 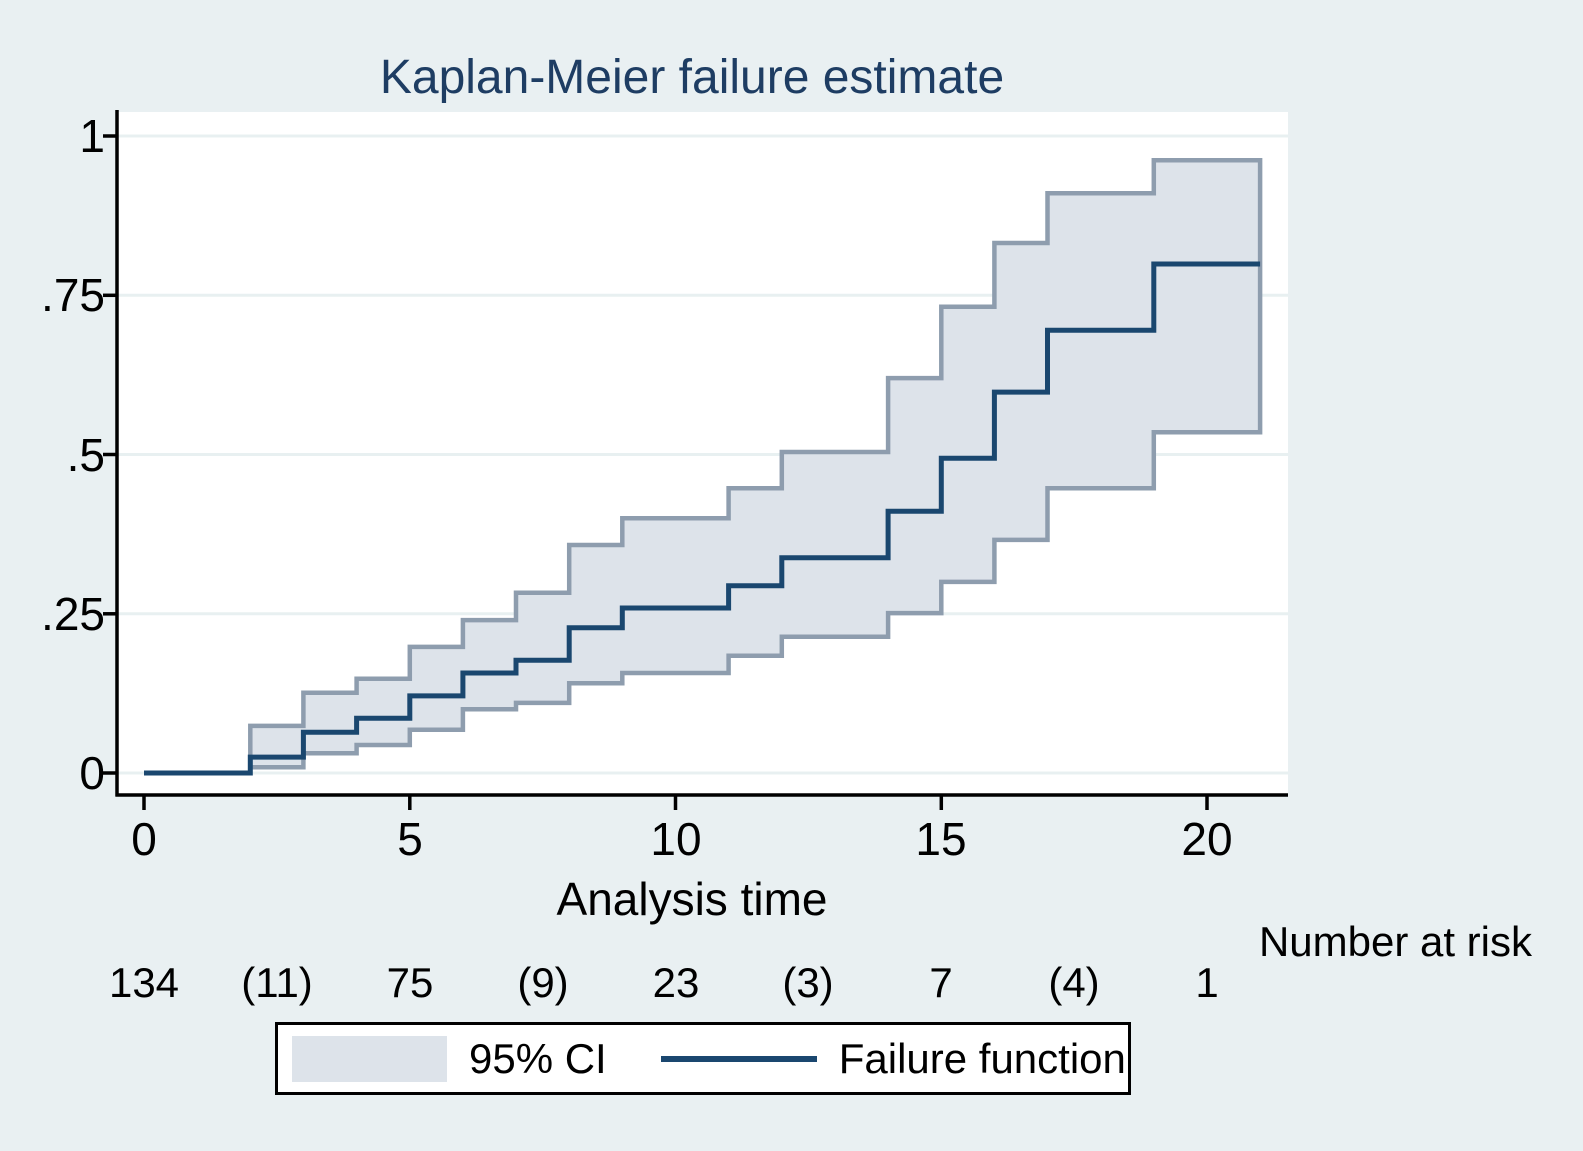 What do you see at coordinates (808, 982) in the screenshot?
I see `risk-failures: (3)` at bounding box center [808, 982].